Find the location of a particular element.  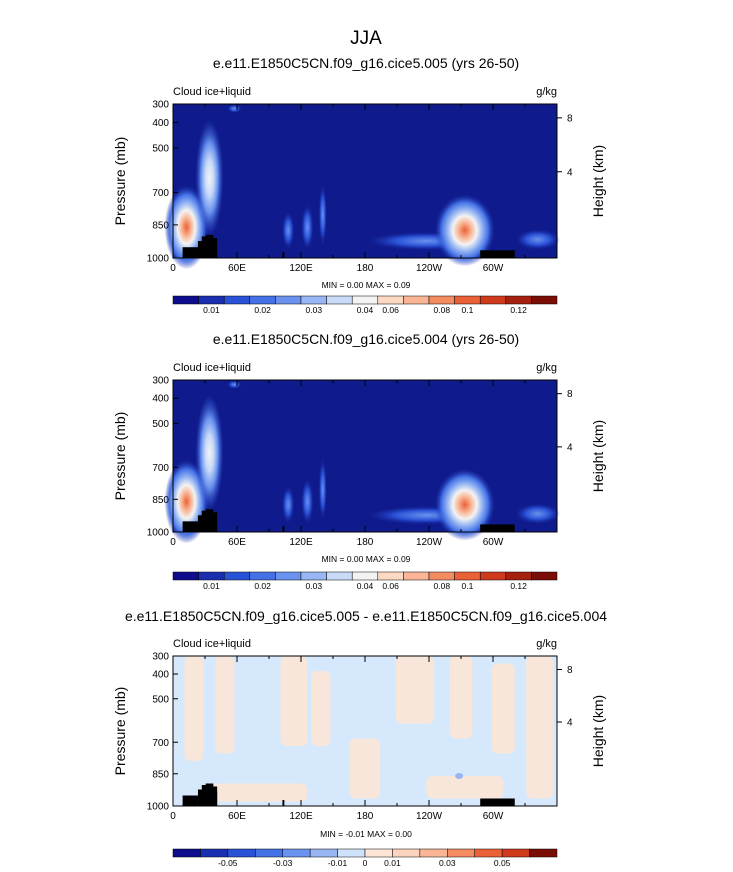

y-tick-label: 400 is located at coordinates (160, 675).